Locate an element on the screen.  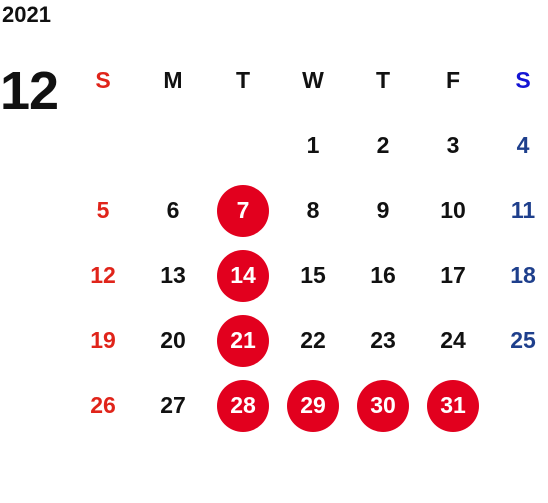
day-cell-18: 18 is located at coordinates (518, 275).